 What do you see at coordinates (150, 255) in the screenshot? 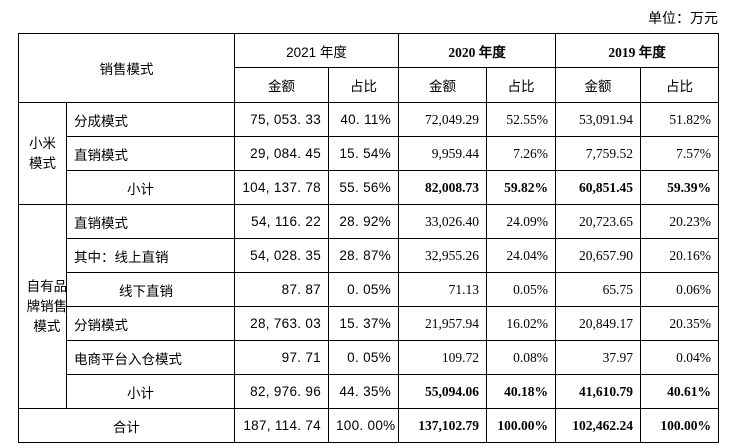
I see `row-label: 其中：线上直销` at bounding box center [150, 255].